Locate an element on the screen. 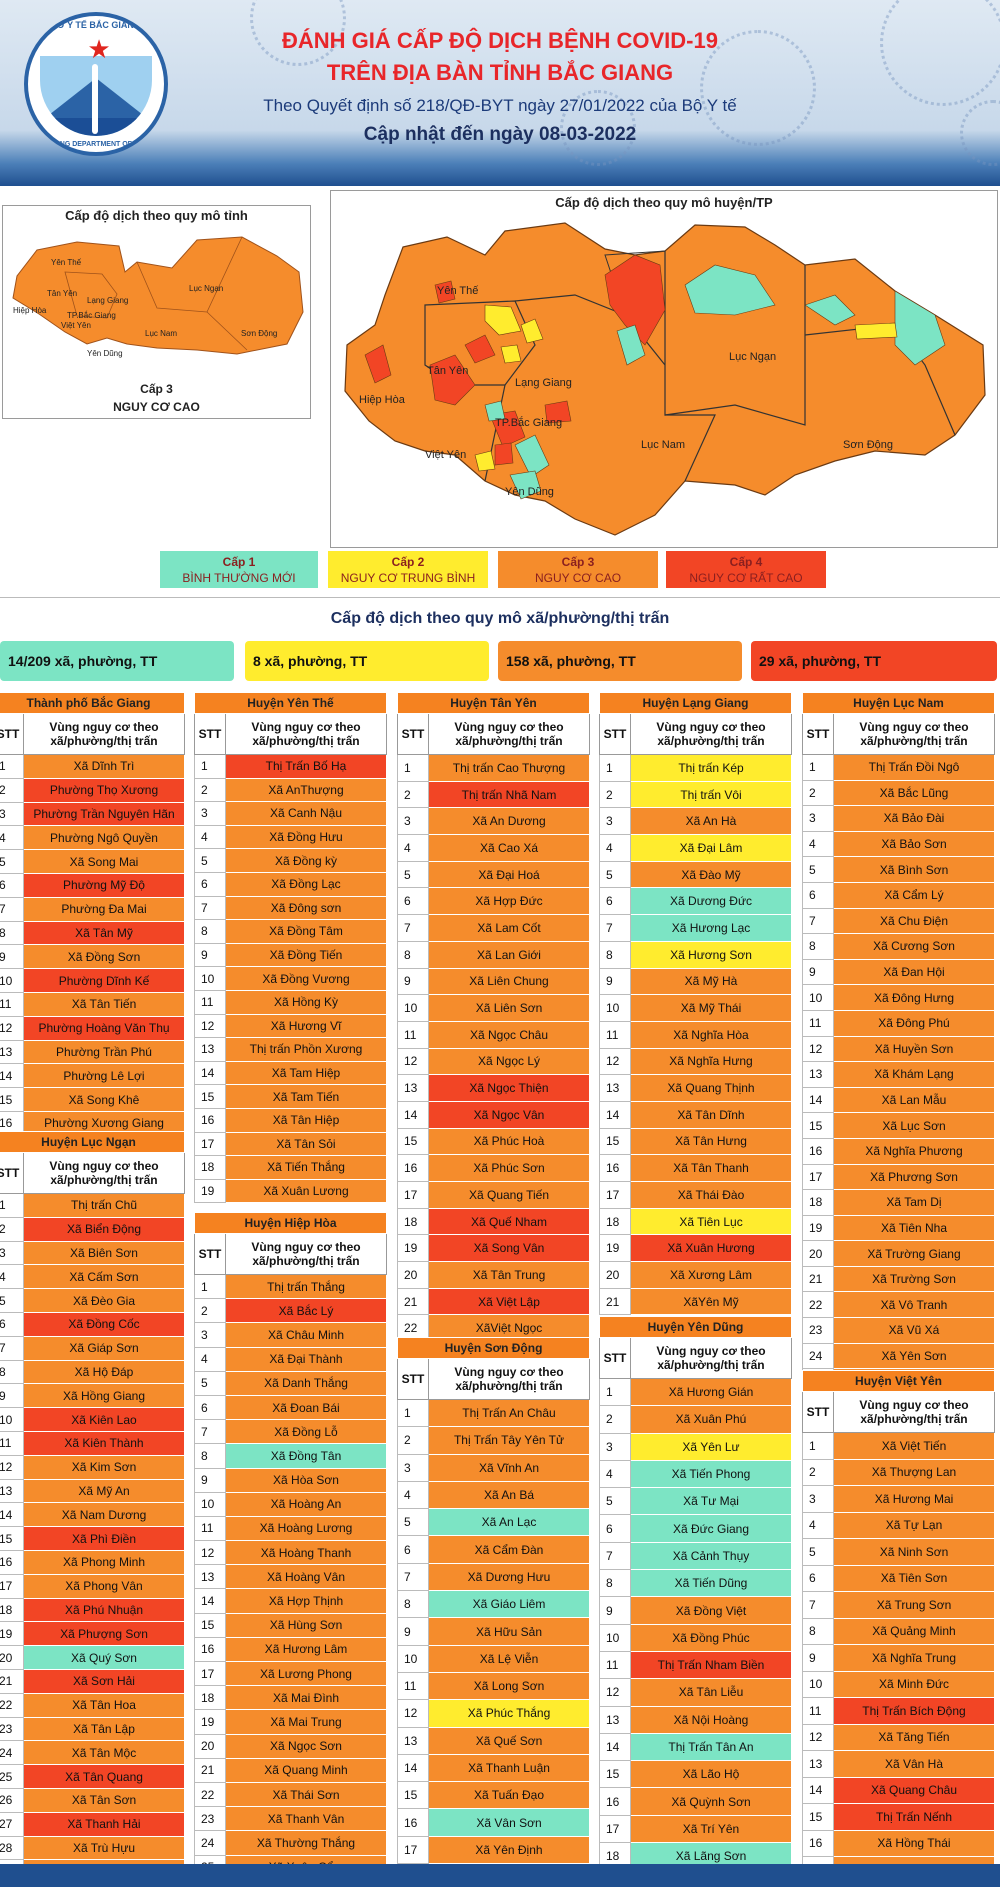 This screenshot has width=1000, height=1887. col-area-header: Vùng nguy cơ theo xã/phường/thị trấn is located at coordinates (711, 734).